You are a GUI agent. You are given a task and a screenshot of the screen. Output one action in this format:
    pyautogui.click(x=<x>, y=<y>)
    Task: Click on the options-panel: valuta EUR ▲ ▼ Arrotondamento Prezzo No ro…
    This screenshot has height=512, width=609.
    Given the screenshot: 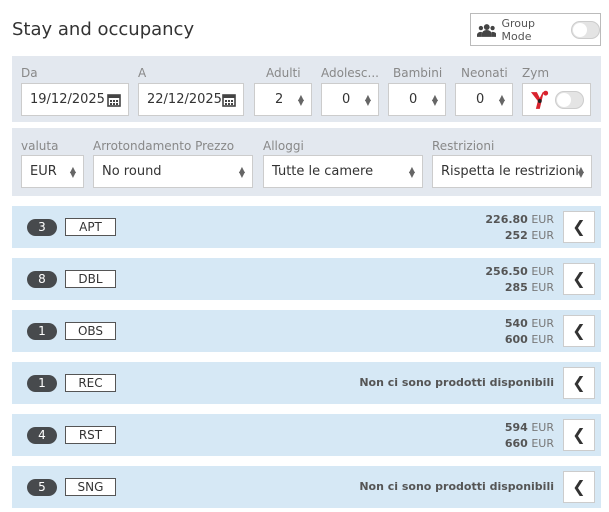 What is the action you would take?
    pyautogui.click(x=306, y=162)
    